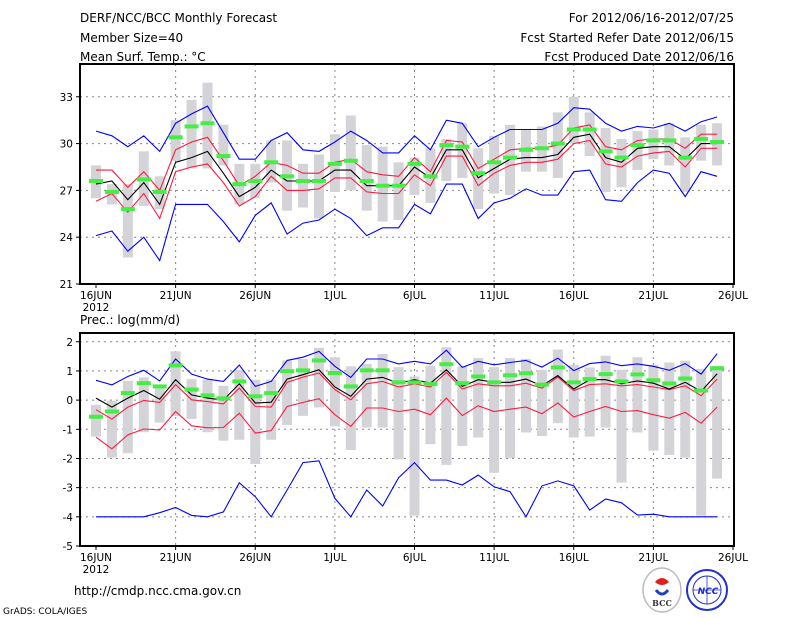 Image resolution: width=800 pixels, height=618 pixels. I want to click on forecast-produced-date: Fcst Produced Date 2012/06/16, so click(639, 57).